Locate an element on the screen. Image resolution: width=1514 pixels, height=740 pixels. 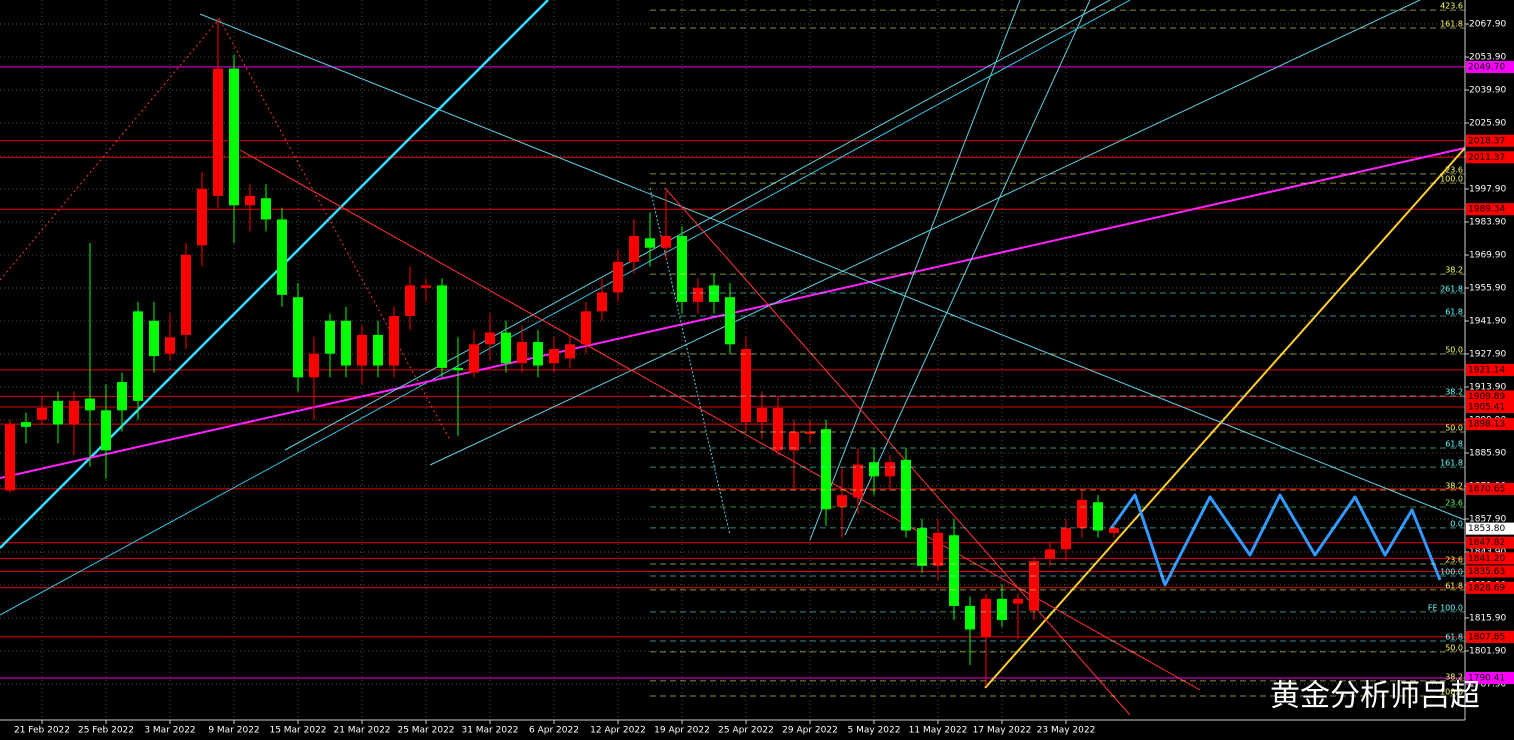
level-tag-label: 1921.14 is located at coordinates (1486, 370).